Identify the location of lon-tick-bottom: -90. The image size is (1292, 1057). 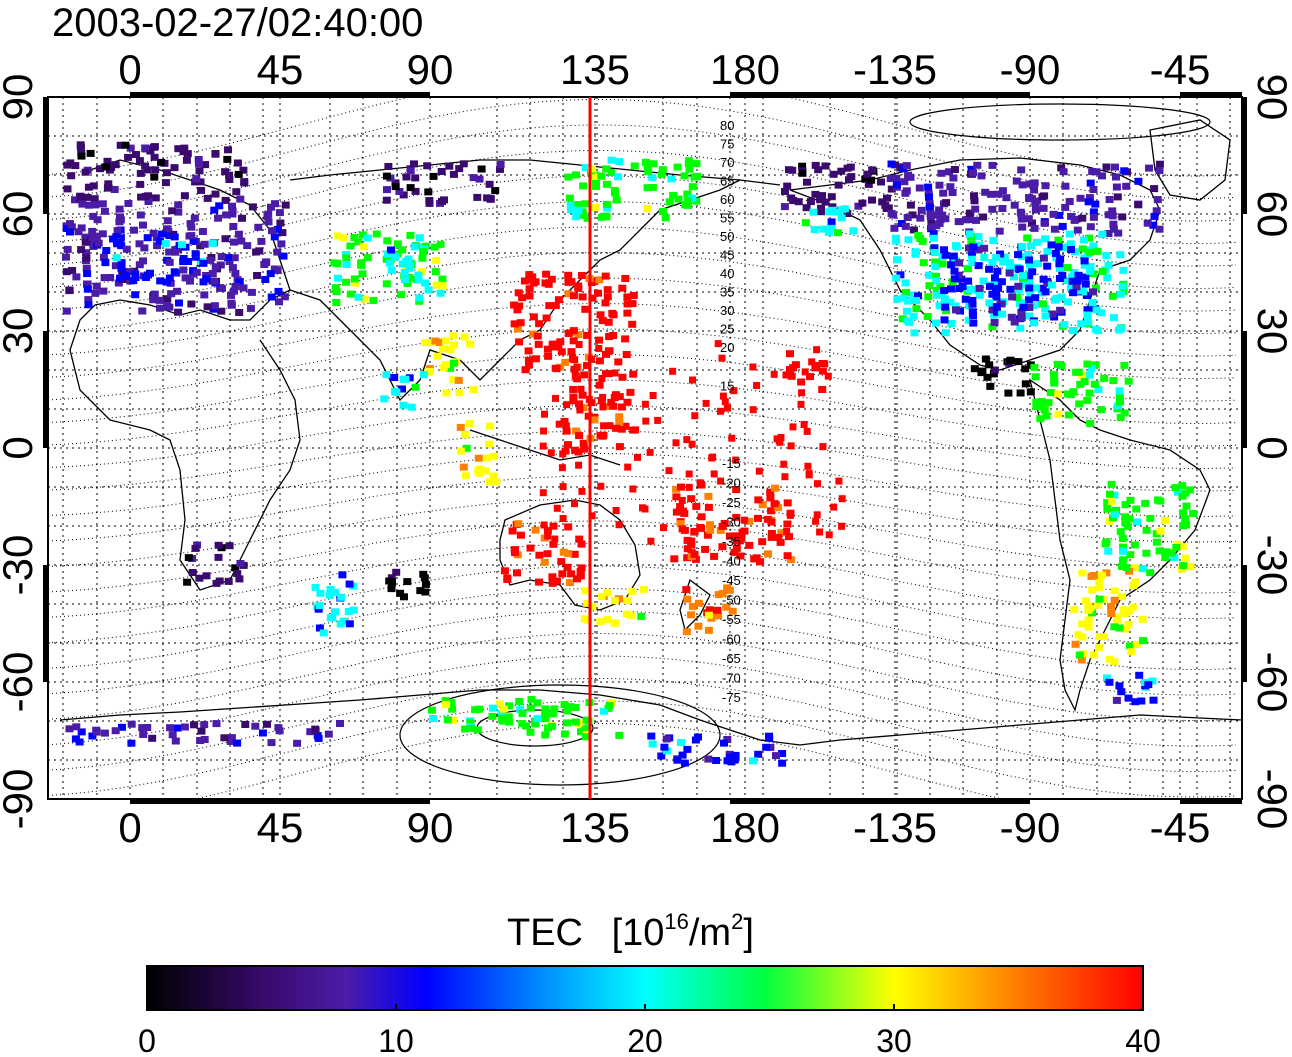
(1030, 827).